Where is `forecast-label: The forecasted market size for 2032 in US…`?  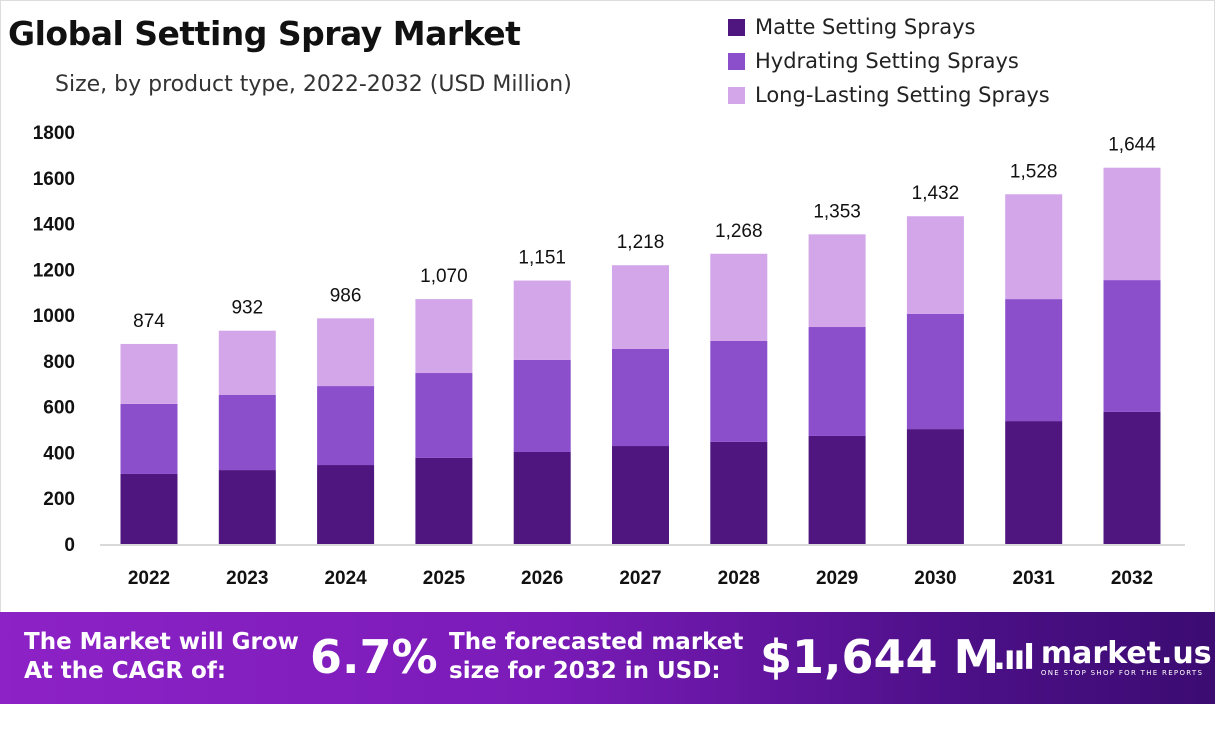 forecast-label: The forecasted market size for 2032 in US… is located at coordinates (596, 657).